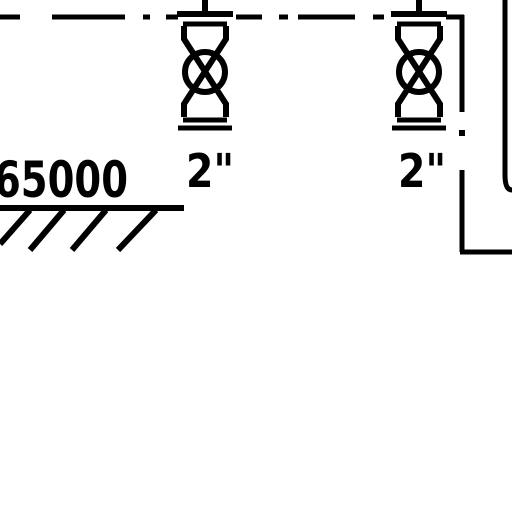 The height and width of the screenshot is (512, 512). Describe the element at coordinates (507, 96) in the screenshot. I see `fixture-outline-right` at that location.